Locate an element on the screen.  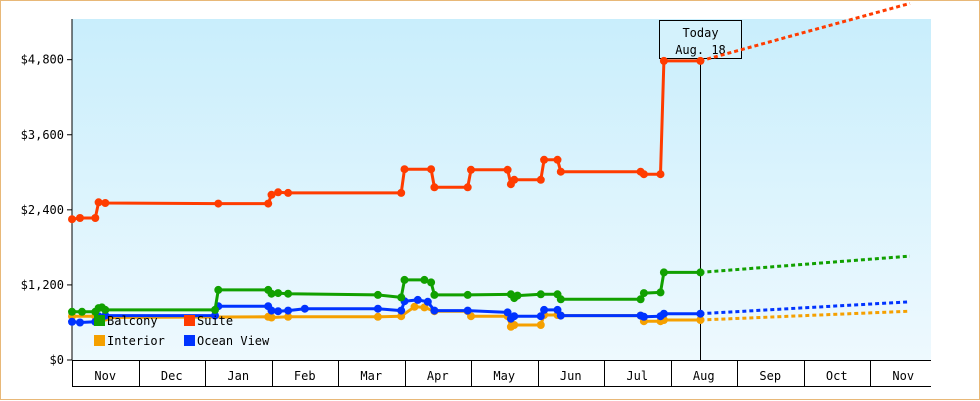
series-projection-balcony is located at coordinates (805, 264).